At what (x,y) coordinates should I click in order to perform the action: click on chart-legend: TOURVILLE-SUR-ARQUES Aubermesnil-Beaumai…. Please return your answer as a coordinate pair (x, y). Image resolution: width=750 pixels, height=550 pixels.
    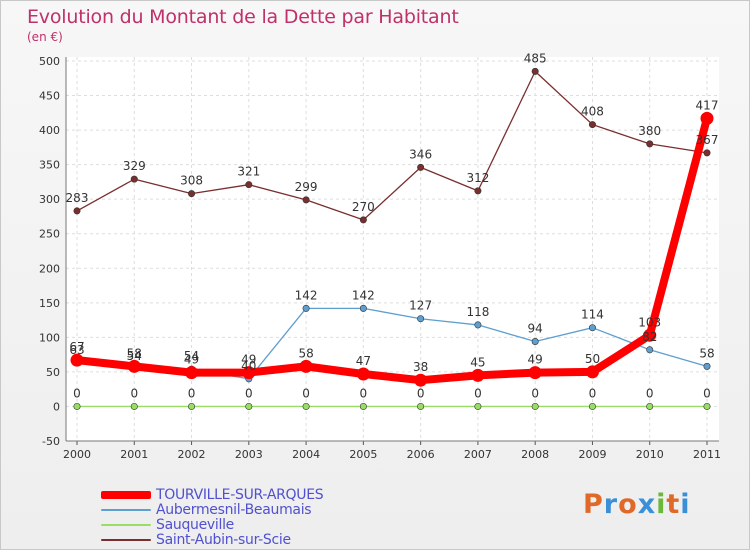
    Looking at the image, I should click on (212, 517).